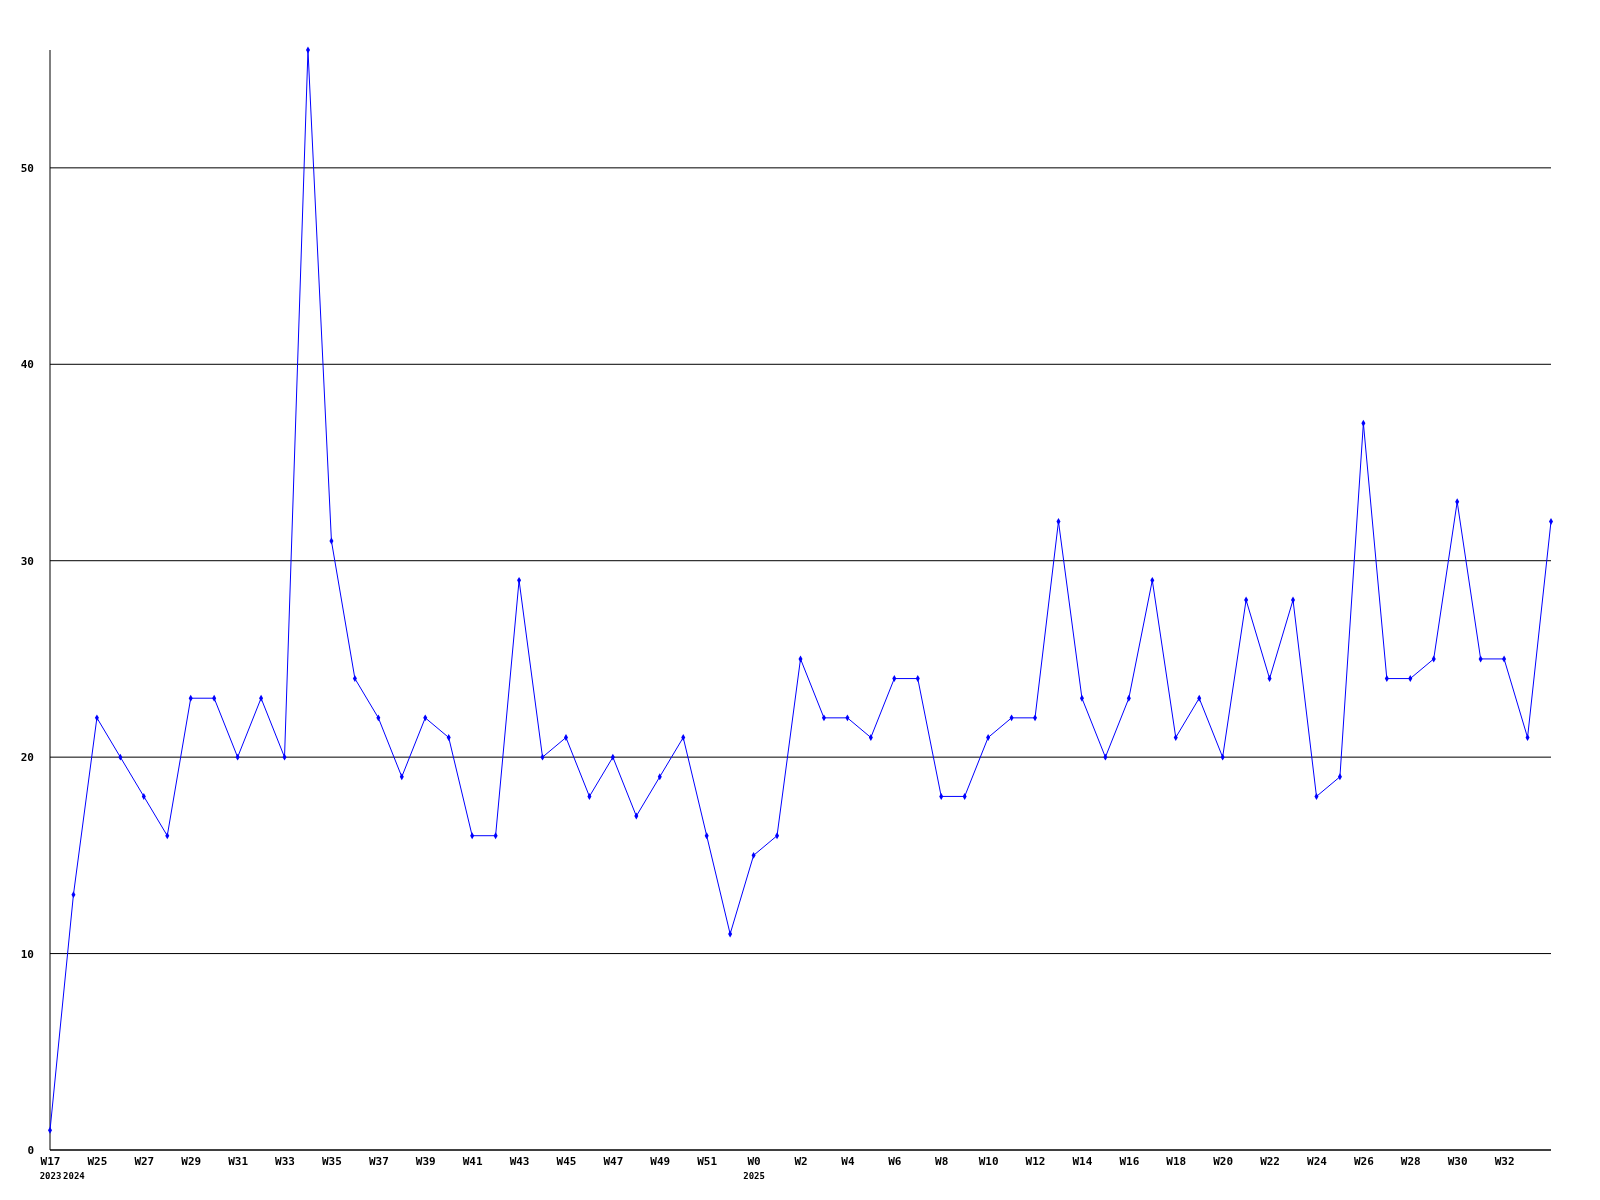 The height and width of the screenshot is (1200, 1600). I want to click on y-tick-label: 0, so click(30, 1151).